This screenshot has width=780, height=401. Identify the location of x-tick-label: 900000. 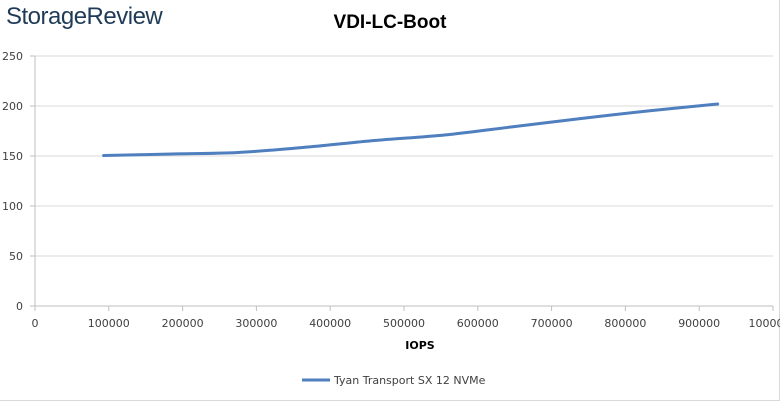
(699, 323).